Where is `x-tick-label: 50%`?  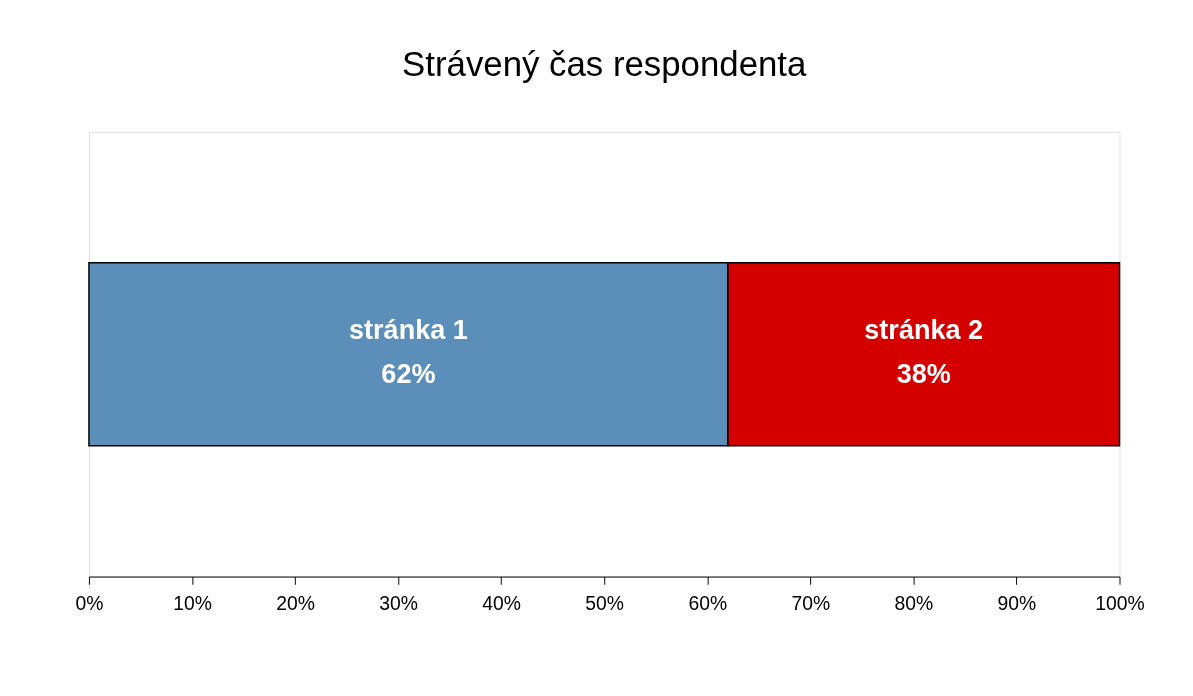 x-tick-label: 50% is located at coordinates (605, 603).